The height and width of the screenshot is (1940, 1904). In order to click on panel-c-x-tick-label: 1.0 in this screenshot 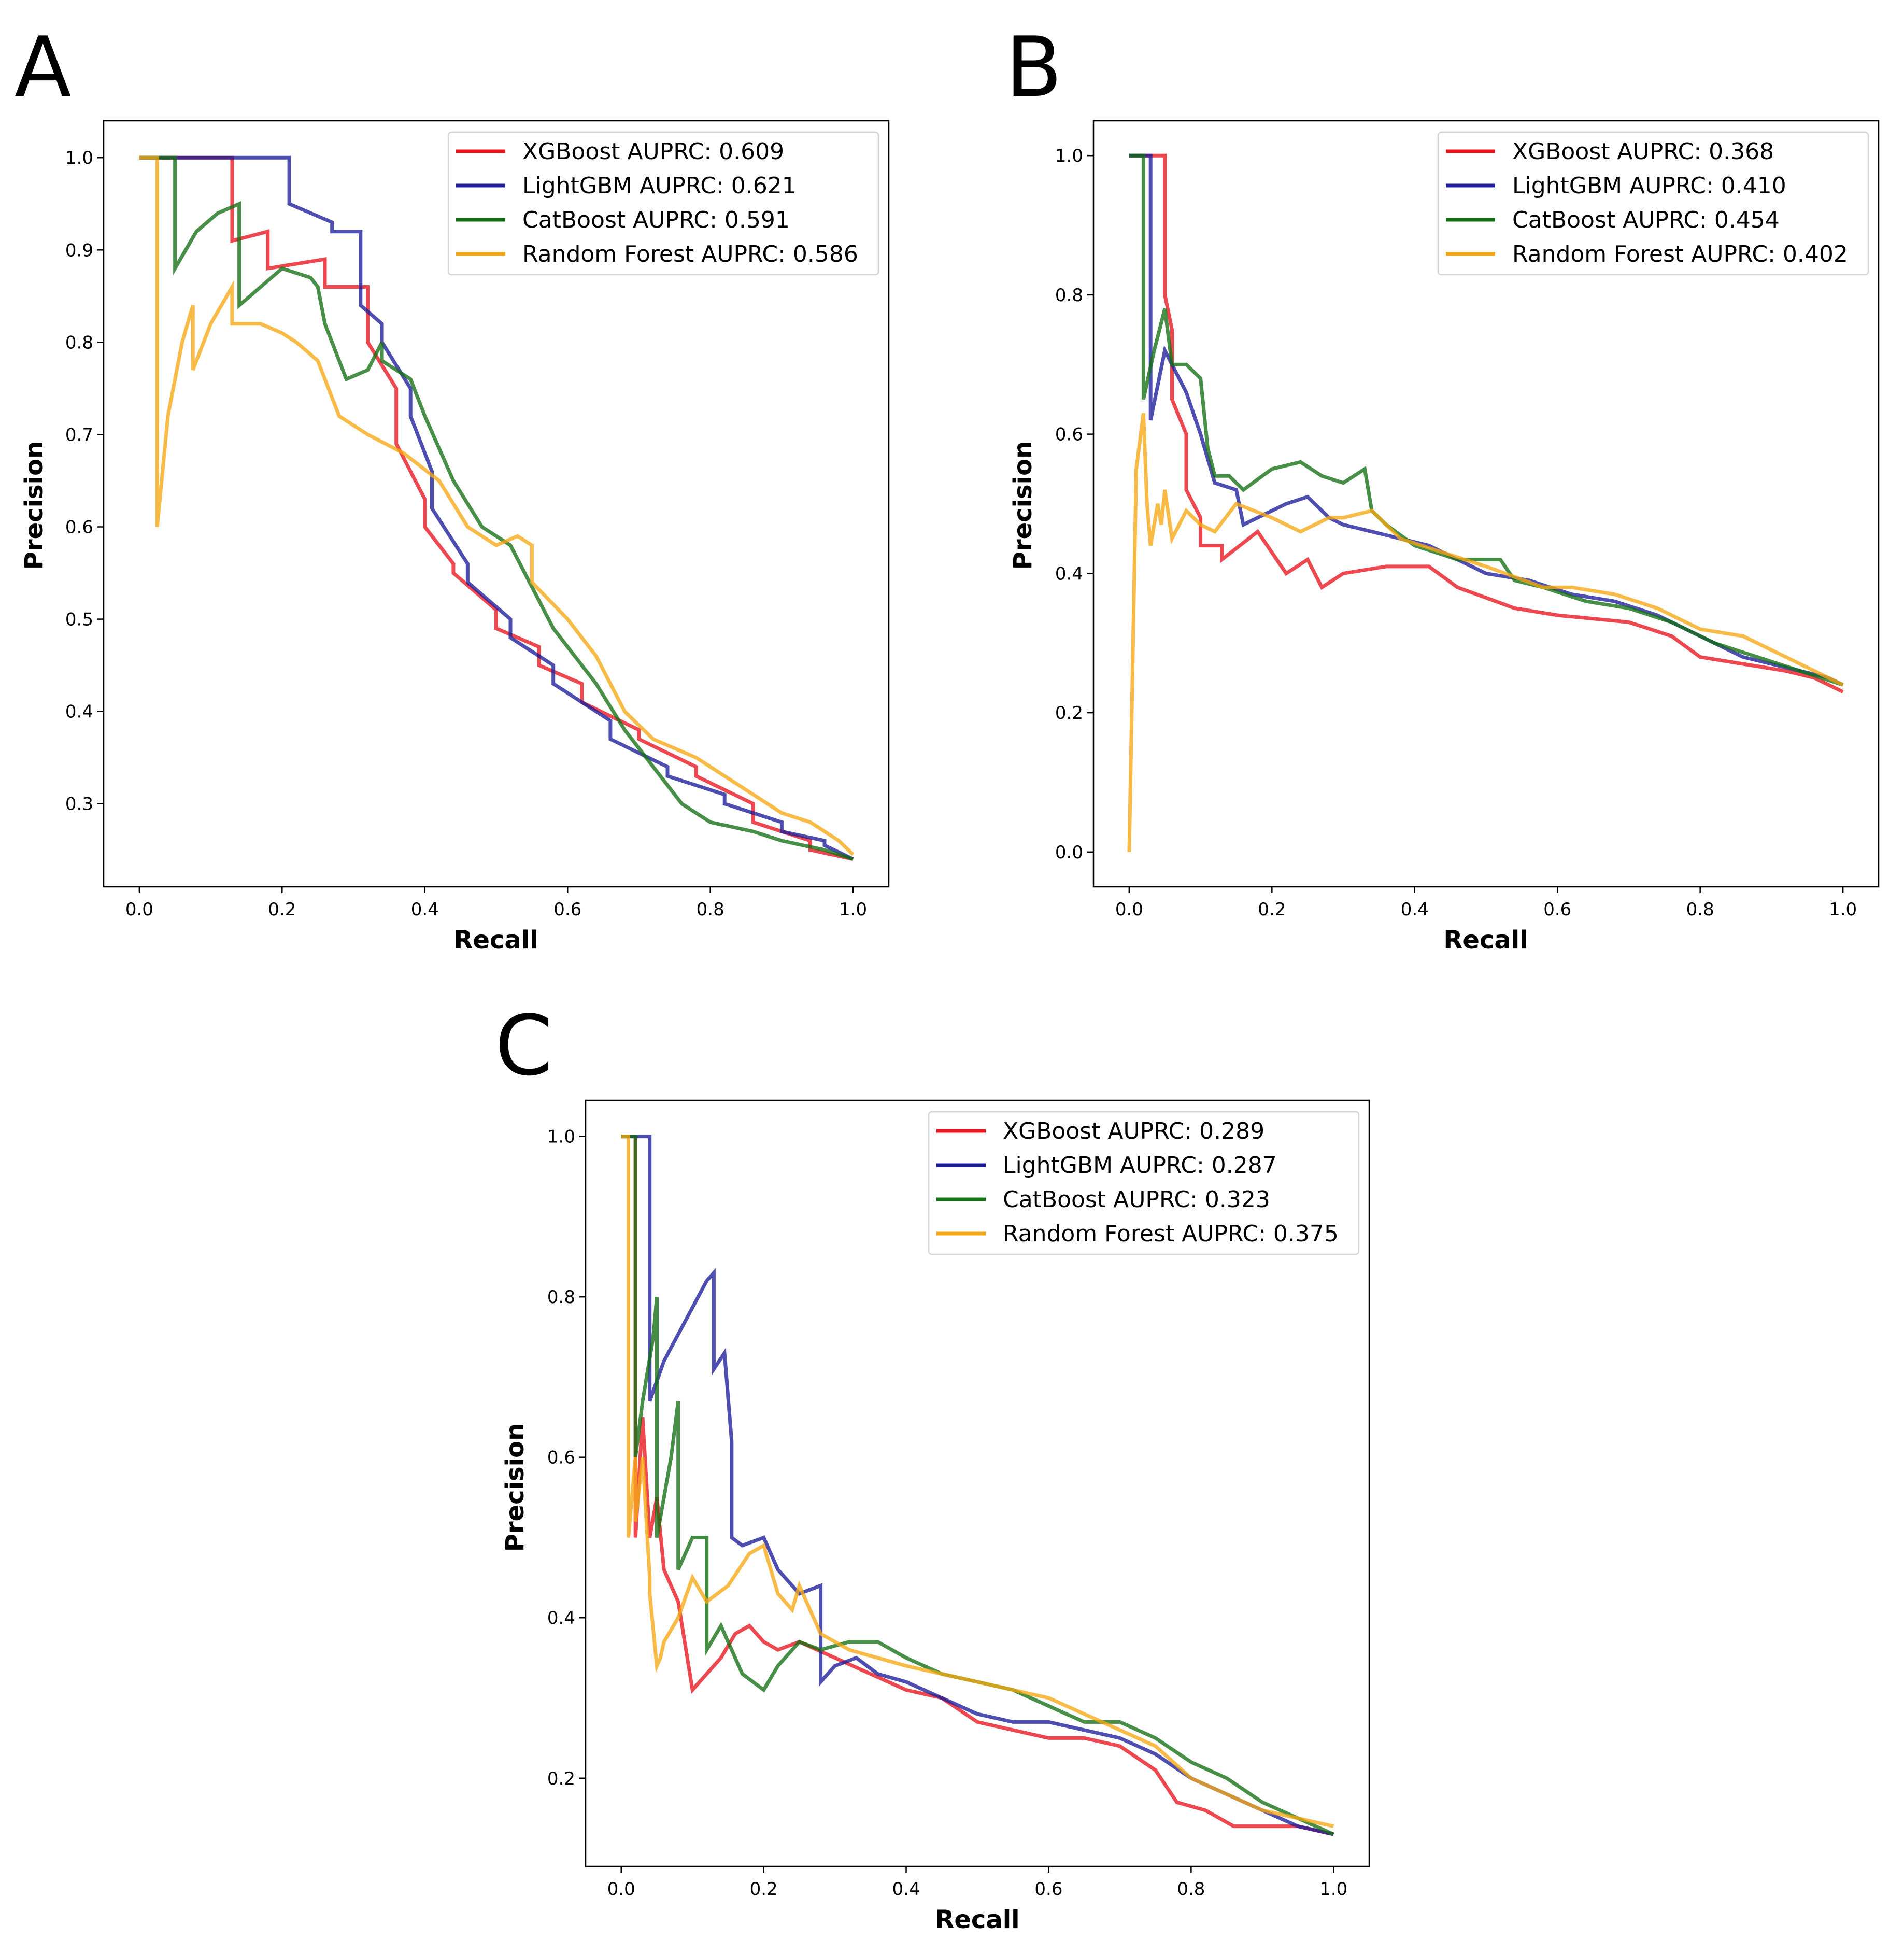, I will do `click(1333, 1890)`.